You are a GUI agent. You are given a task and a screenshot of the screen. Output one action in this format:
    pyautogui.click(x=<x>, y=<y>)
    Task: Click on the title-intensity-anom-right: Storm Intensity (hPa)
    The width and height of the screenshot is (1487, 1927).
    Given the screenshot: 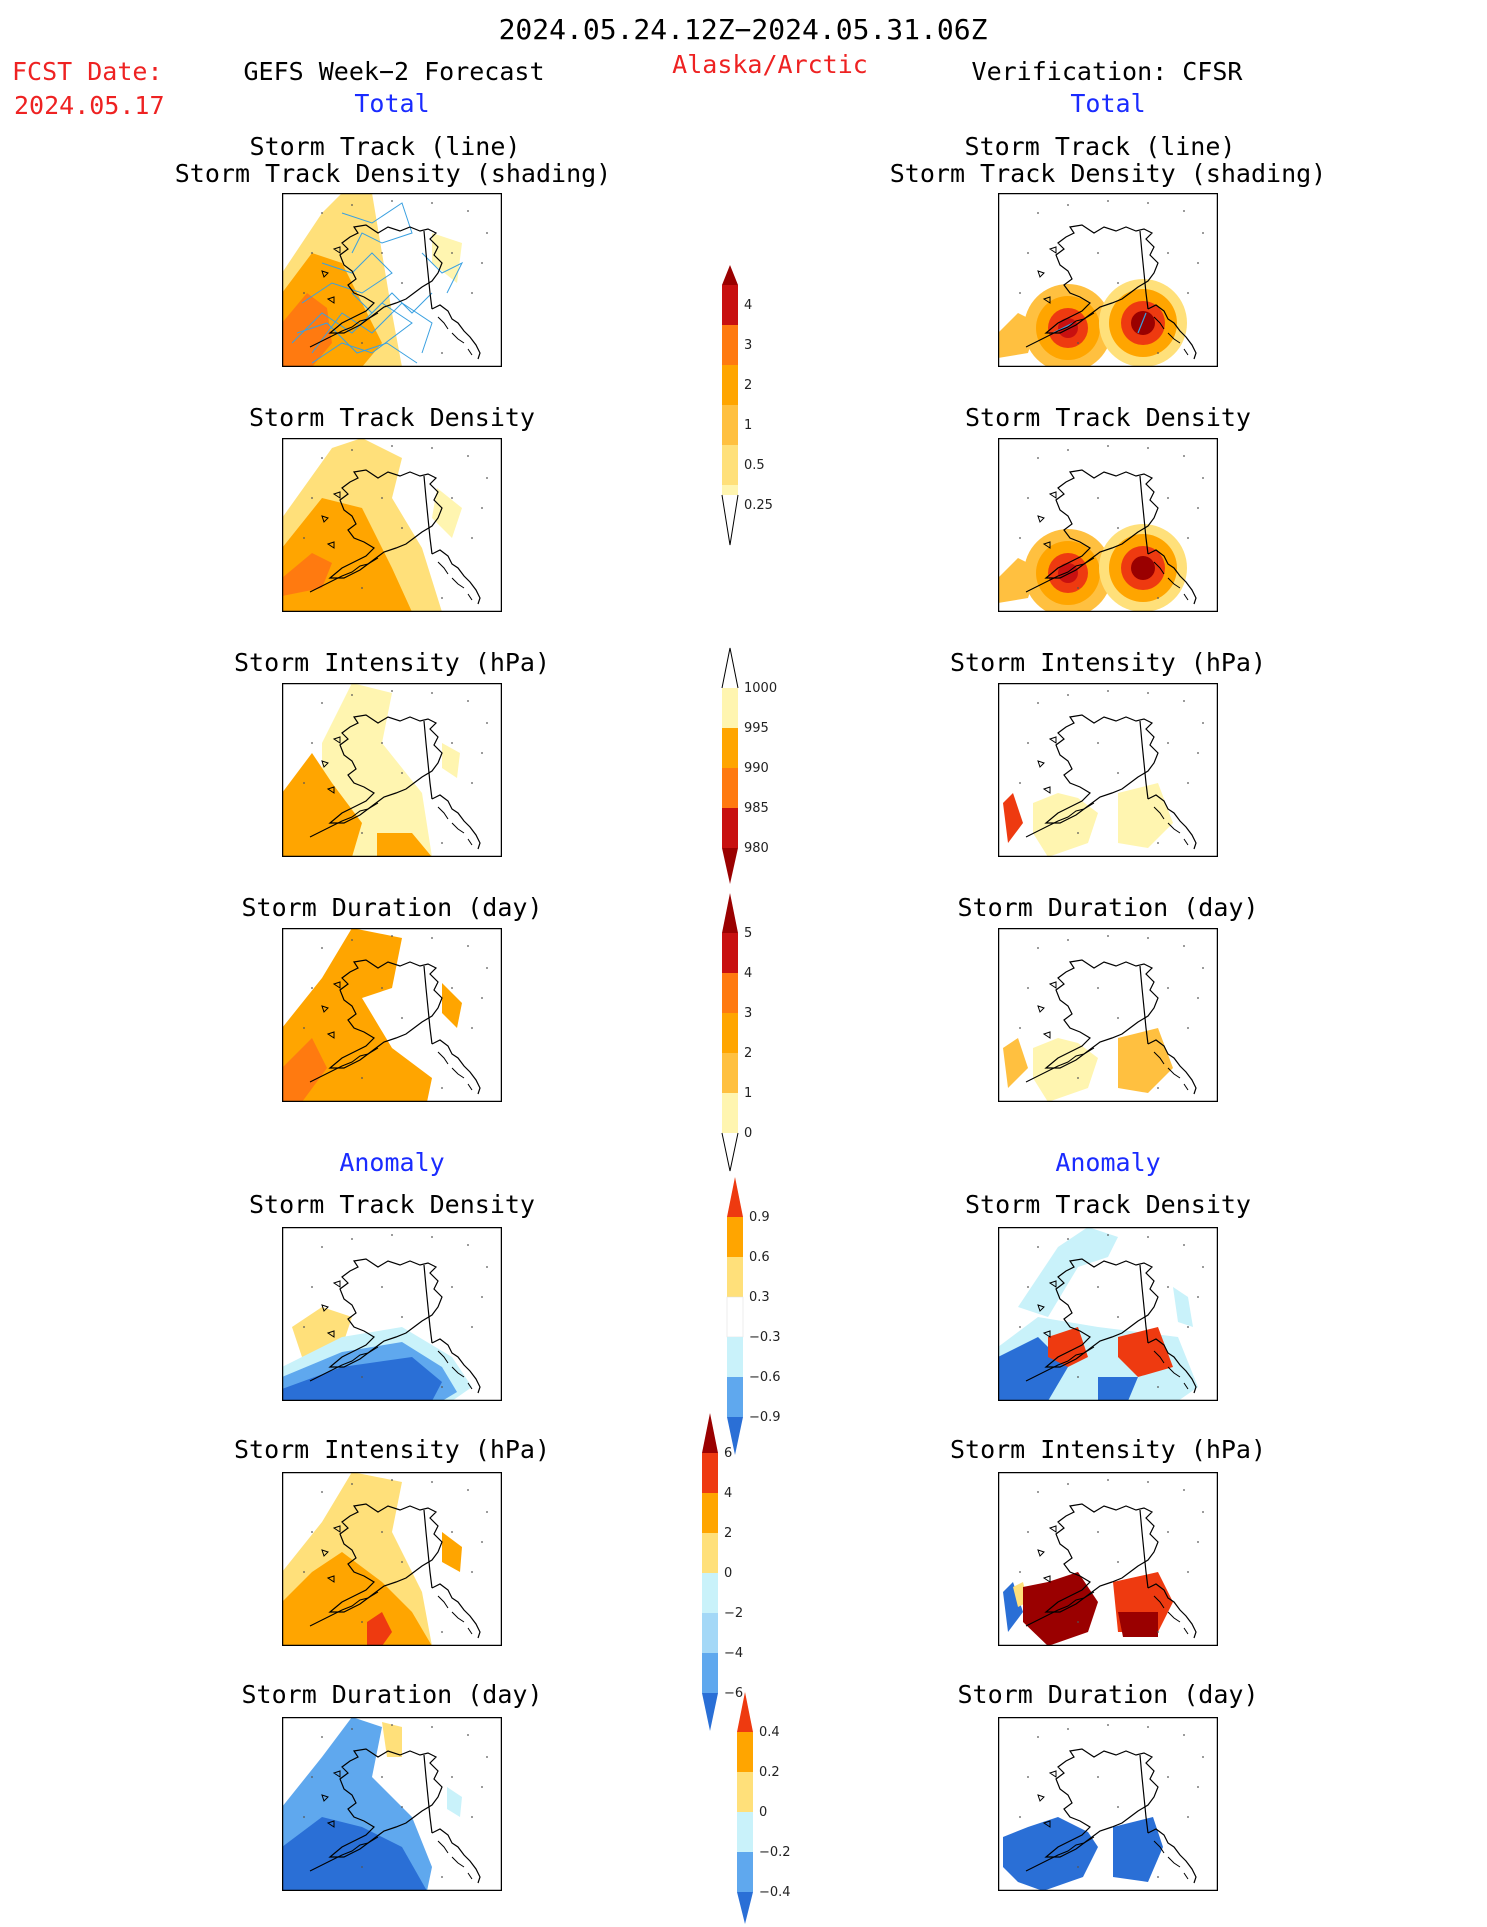 What is the action you would take?
    pyautogui.click(x=1108, y=1449)
    